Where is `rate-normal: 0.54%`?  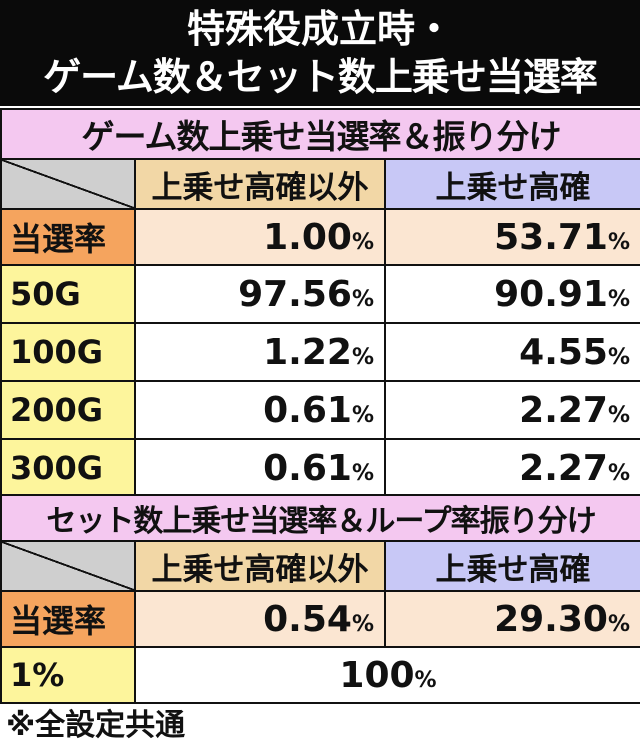
rate-normal: 0.54% is located at coordinates (260, 619).